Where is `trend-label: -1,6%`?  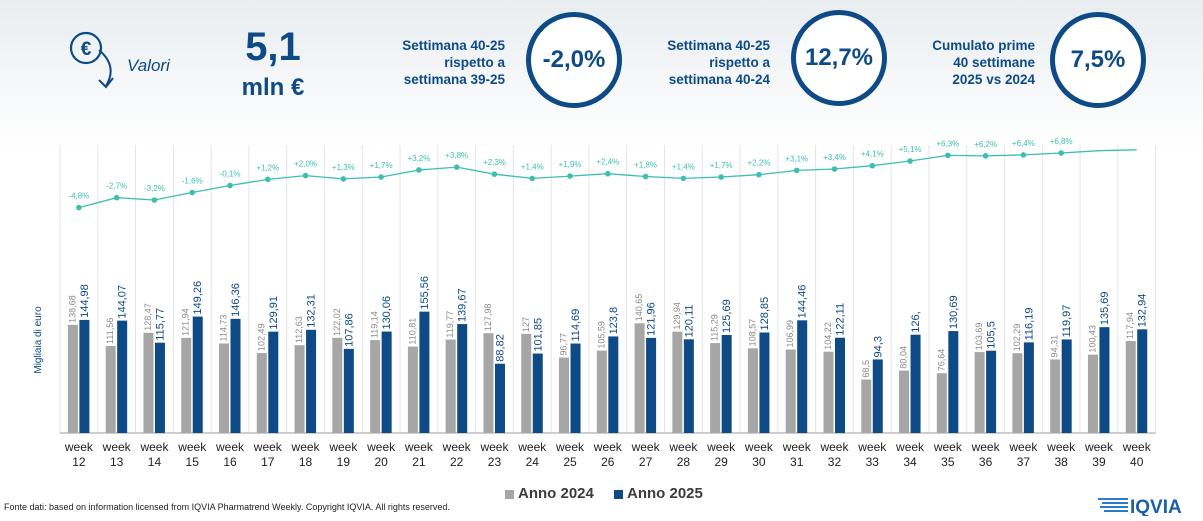 trend-label: -1,6% is located at coordinates (192, 181).